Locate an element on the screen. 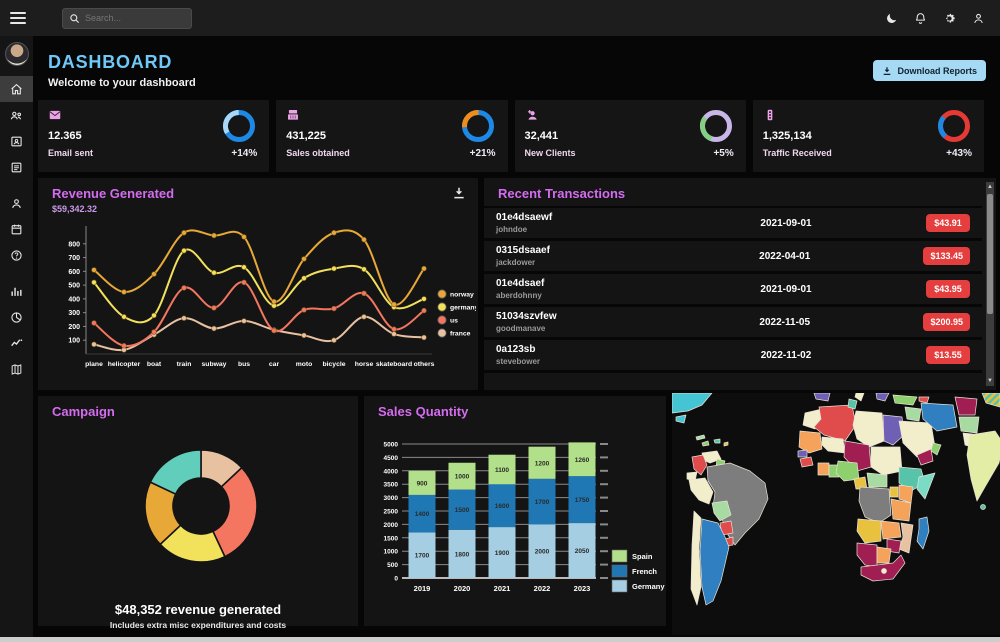 This screenshot has height=642, width=1000. progress-ring is located at coordinates (477, 126).